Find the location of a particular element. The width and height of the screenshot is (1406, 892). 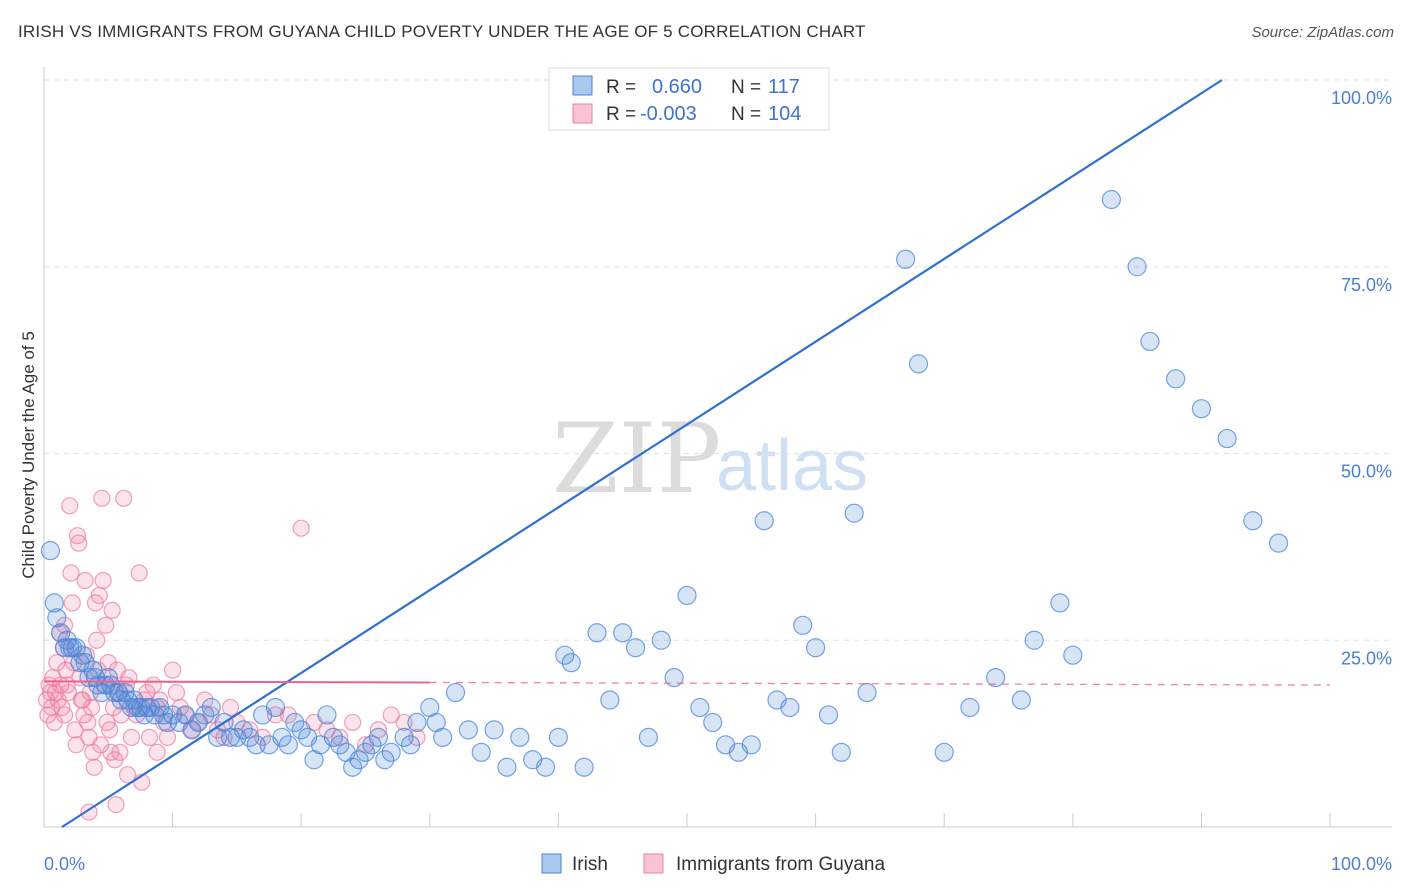

guyana-trend-line is located at coordinates (236, 682).